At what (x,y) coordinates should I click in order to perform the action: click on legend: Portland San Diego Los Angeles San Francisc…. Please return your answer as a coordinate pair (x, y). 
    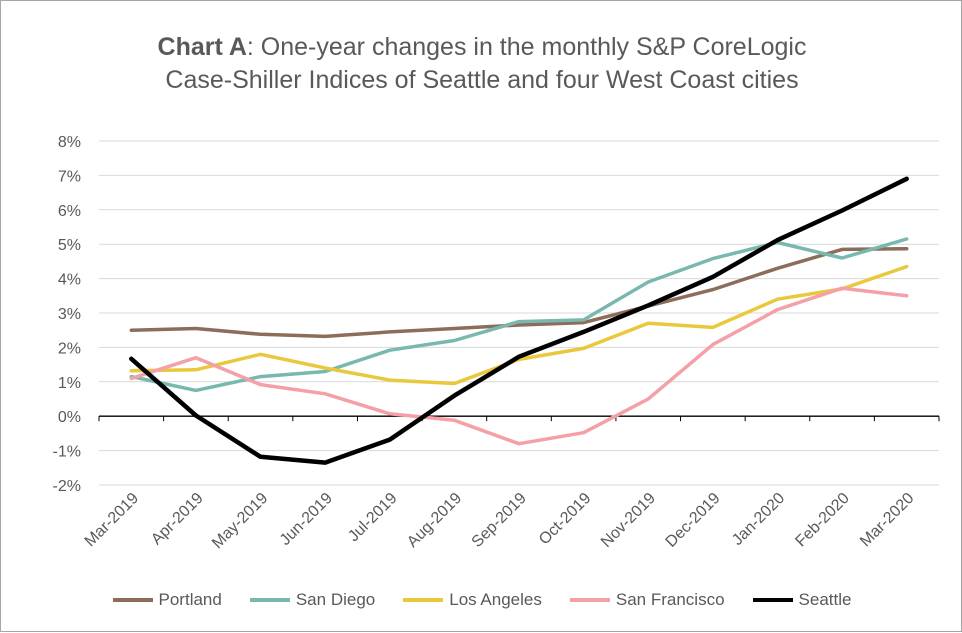
    Looking at the image, I should click on (481, 600).